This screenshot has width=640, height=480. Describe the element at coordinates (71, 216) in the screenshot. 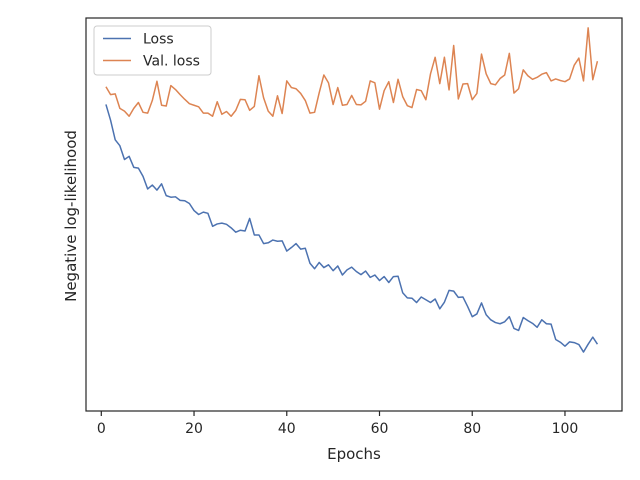

I see `y-axis-label: Negative log-likelihood` at that location.